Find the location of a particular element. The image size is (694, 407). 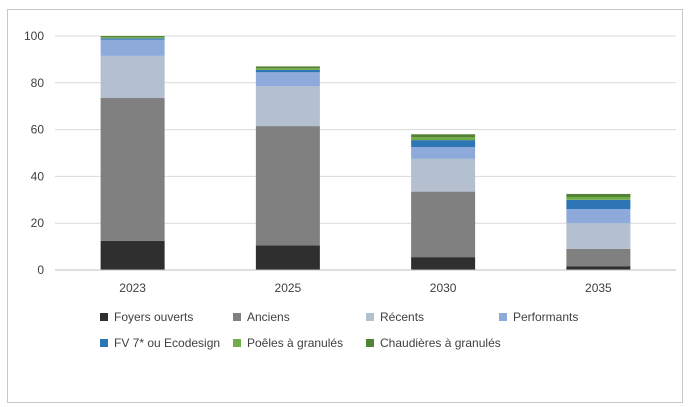

legend-label: Performants is located at coordinates (546, 317).